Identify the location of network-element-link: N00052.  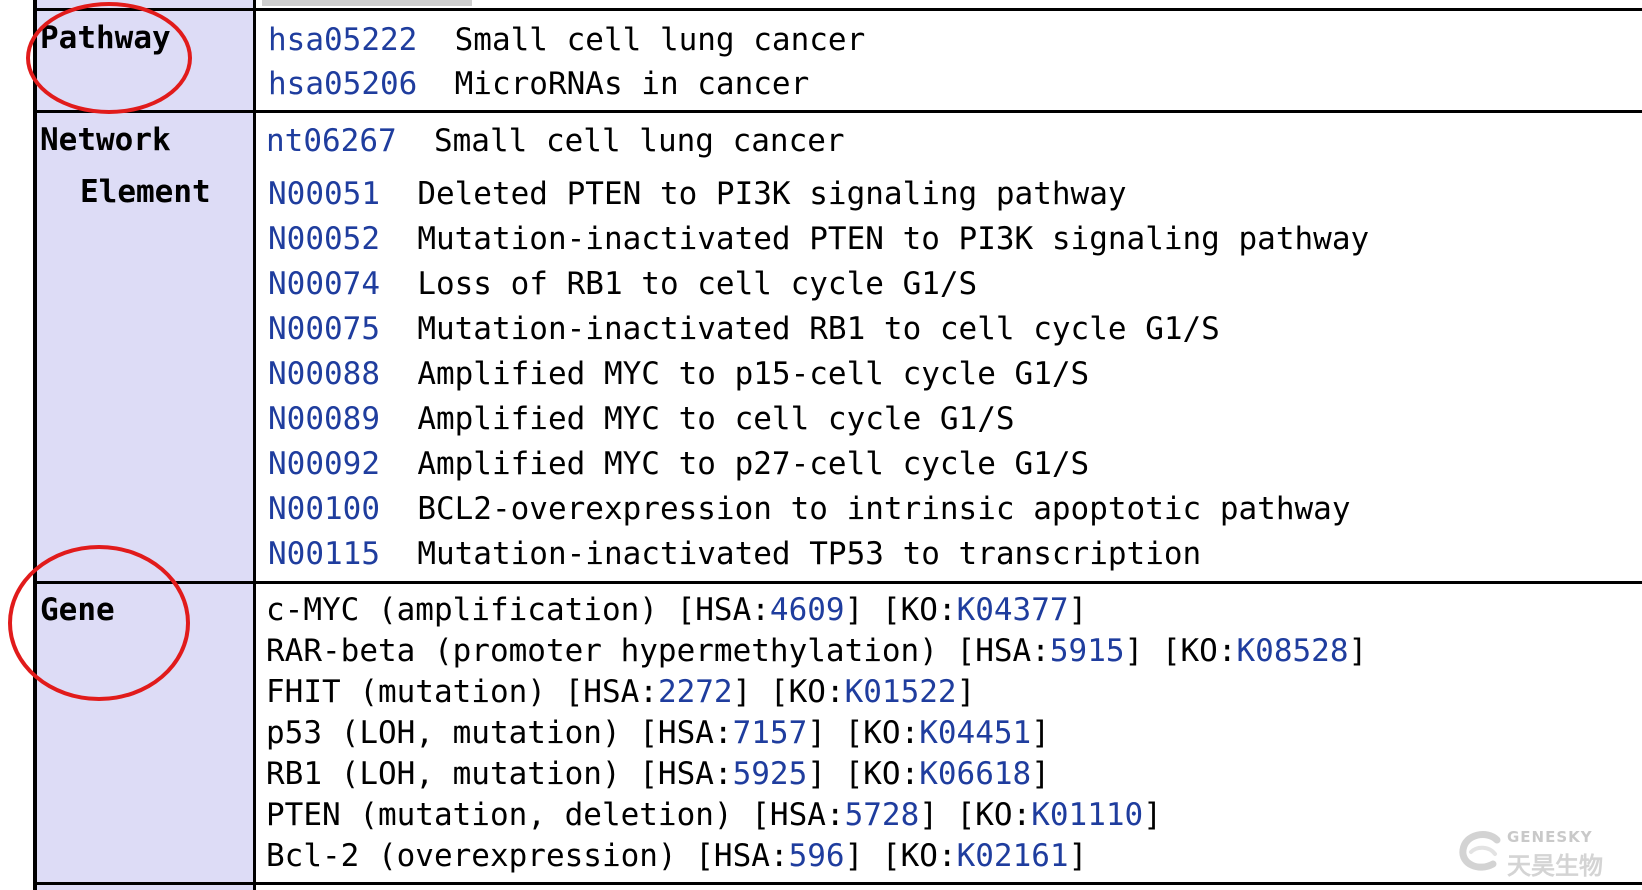
(324, 239).